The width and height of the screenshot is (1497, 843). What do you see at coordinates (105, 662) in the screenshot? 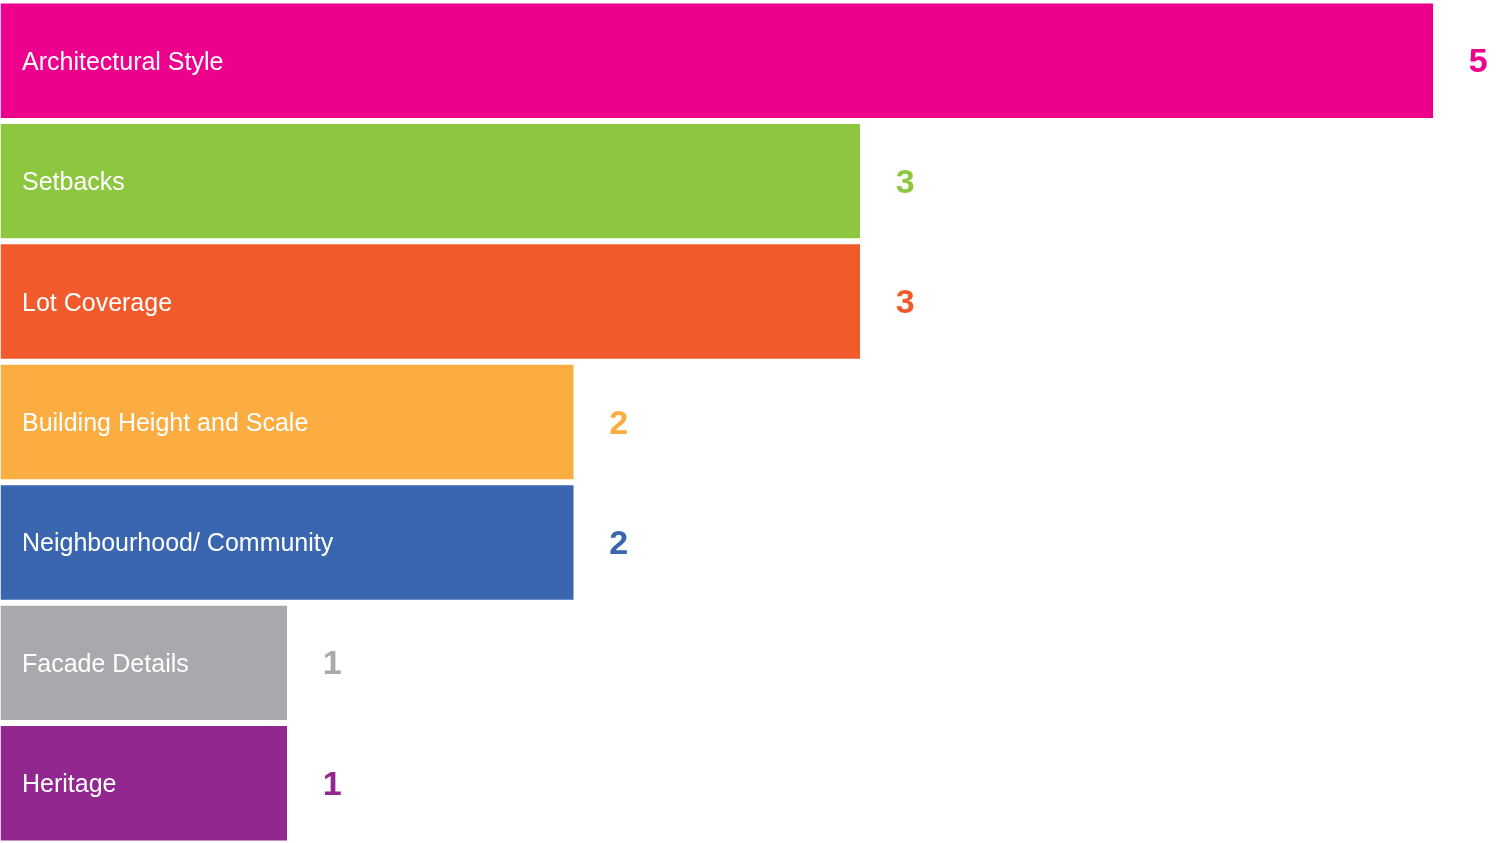
I see `y-tick-label: Facade Details` at bounding box center [105, 662].